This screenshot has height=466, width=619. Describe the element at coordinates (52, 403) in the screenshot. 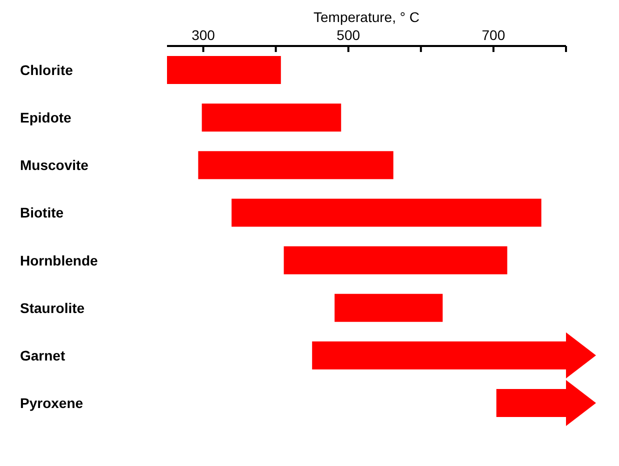

I see `y-tick-label: Pyroxene` at that location.